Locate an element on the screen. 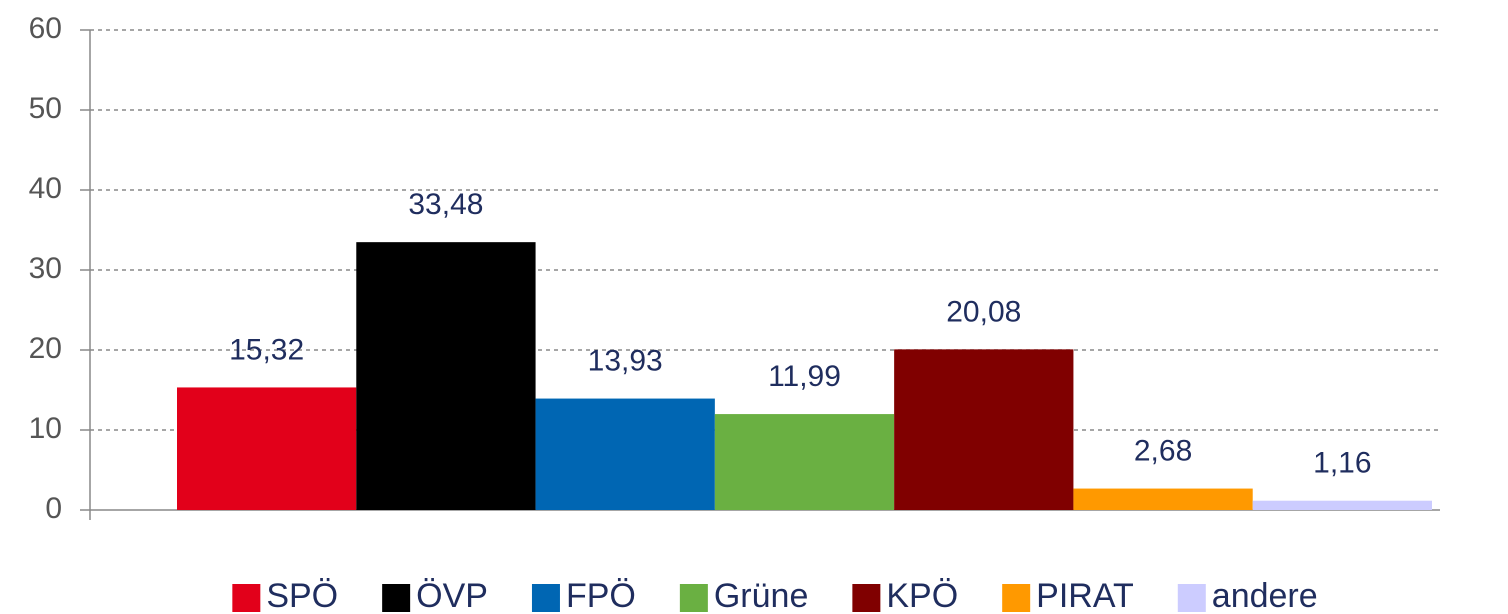 Image resolution: width=1508 pixels, height=614 pixels. legend-label: ÖVP is located at coordinates (452, 595).